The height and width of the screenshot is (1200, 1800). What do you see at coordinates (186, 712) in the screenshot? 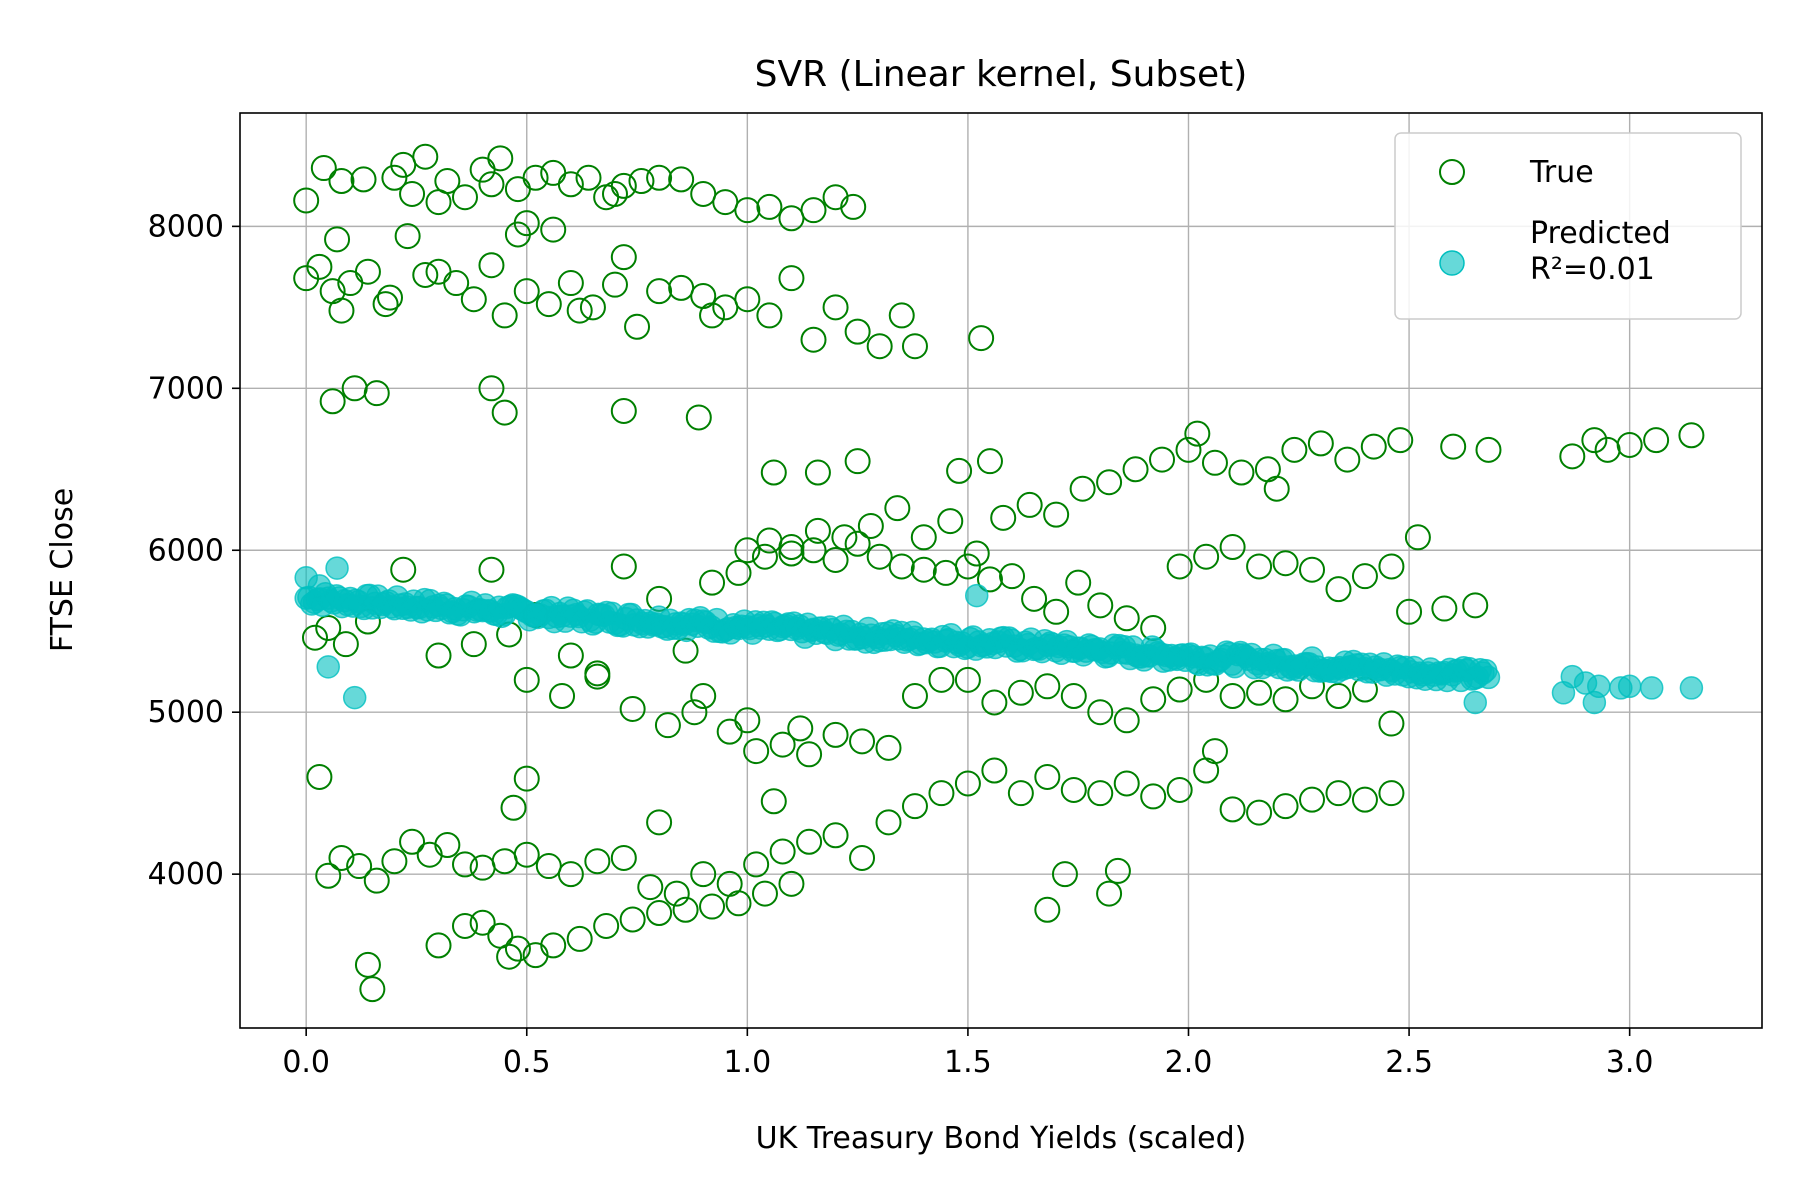
I see `y-tick-label: 5000` at bounding box center [186, 712].